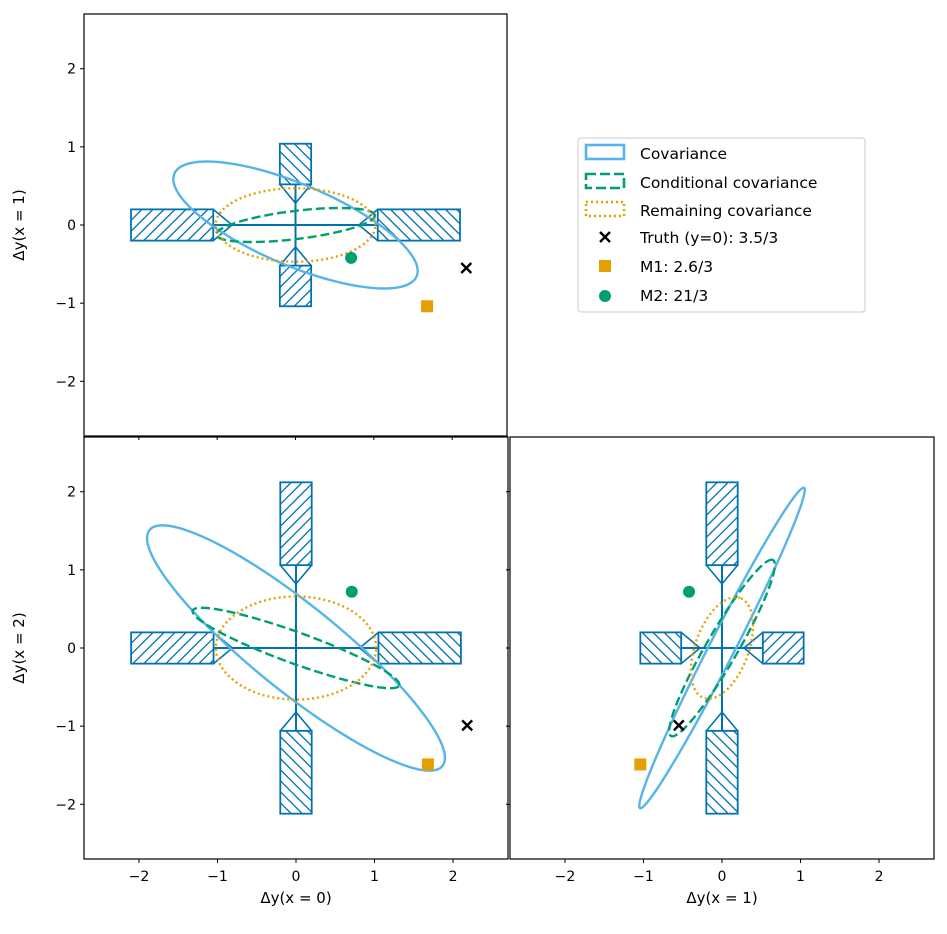 The height and width of the screenshot is (934, 947). I want to click on legend-truth-marker, so click(605, 237).